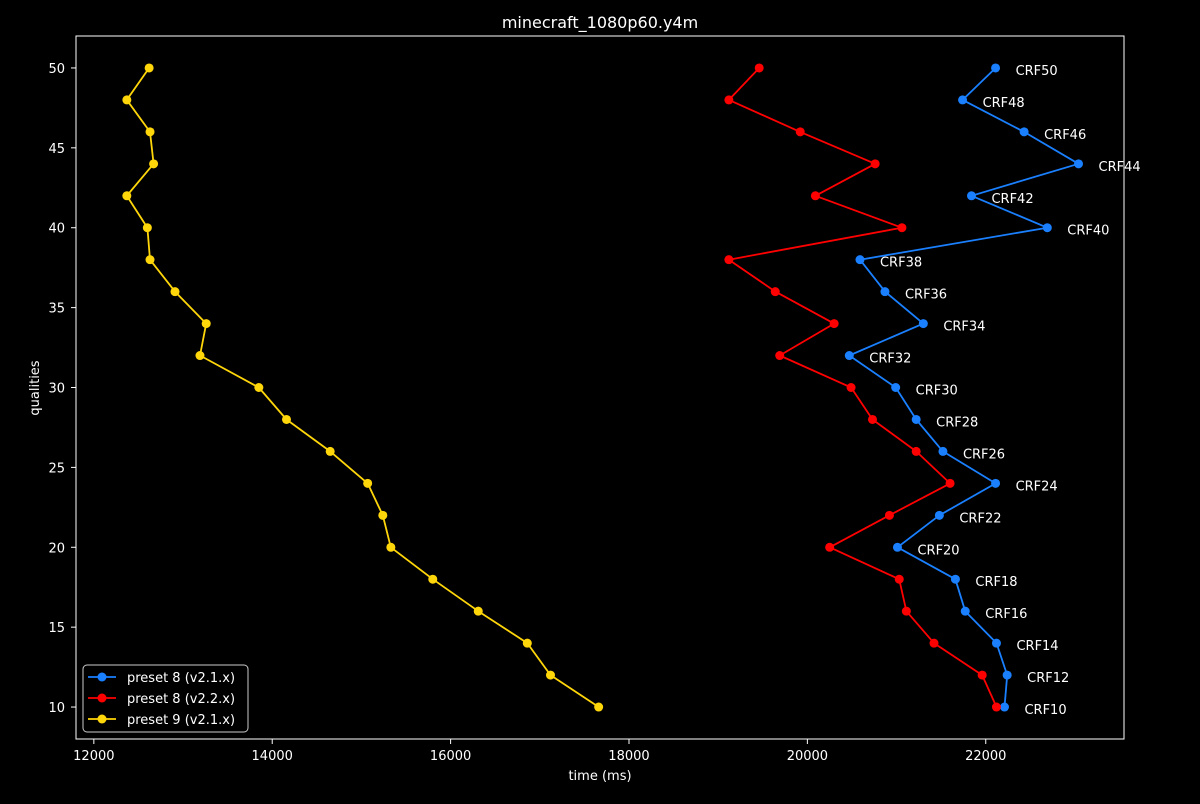 The image size is (1200, 804). I want to click on point-label: CRF16, so click(1006, 614).